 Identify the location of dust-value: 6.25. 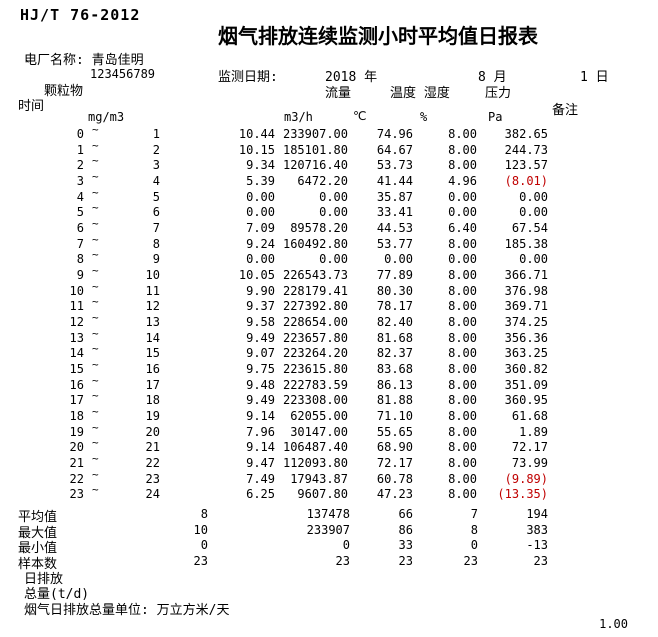
(260, 494).